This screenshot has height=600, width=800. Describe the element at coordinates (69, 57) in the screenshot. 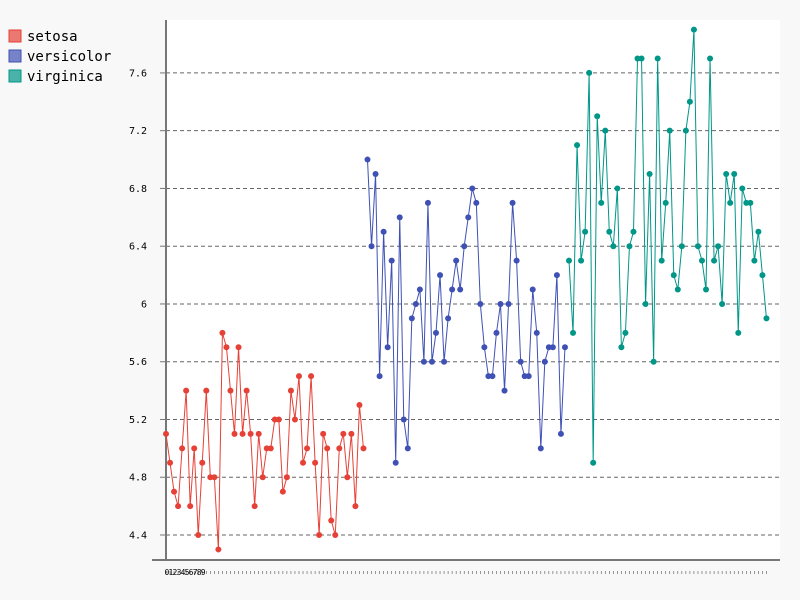

I see `legend-label-versicolor: versicolor` at that location.